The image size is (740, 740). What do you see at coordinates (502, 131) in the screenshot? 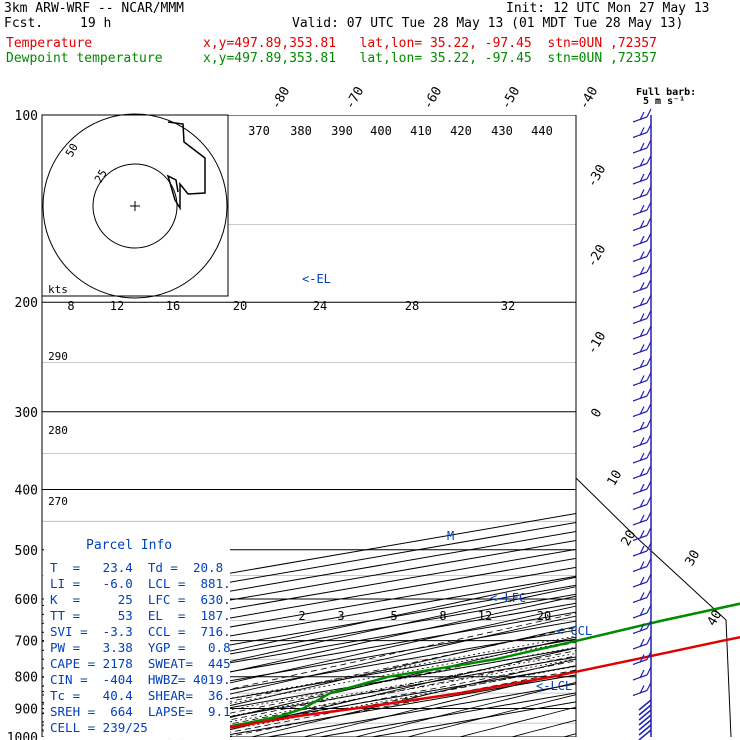
I see `theta-label: 430` at bounding box center [502, 131].